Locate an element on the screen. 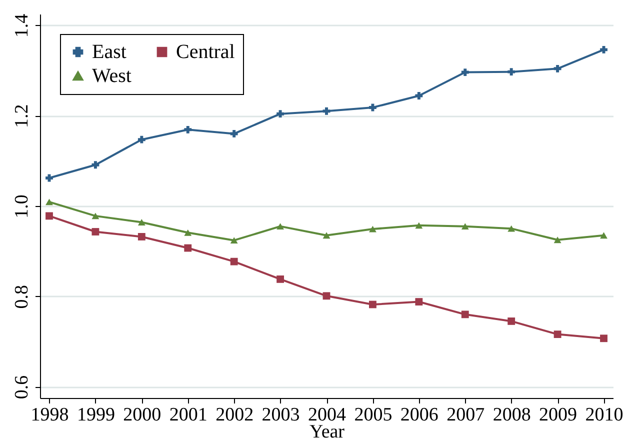 The width and height of the screenshot is (630, 447). x-tick-label: 2002 is located at coordinates (235, 415).